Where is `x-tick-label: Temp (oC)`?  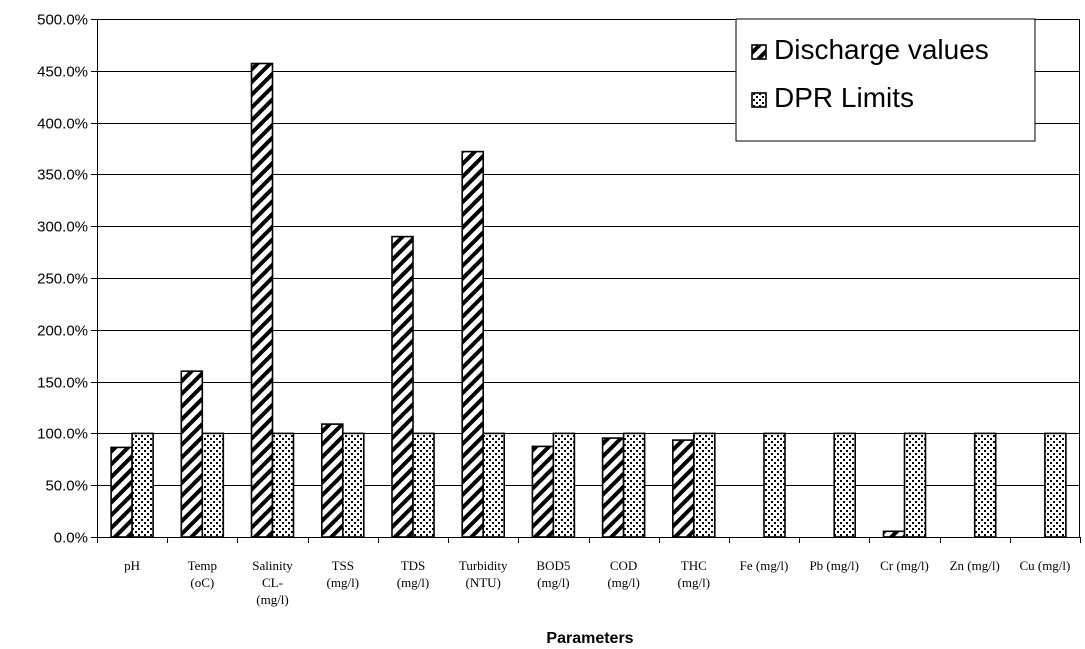
x-tick-label: Temp (oC) is located at coordinates (202, 574).